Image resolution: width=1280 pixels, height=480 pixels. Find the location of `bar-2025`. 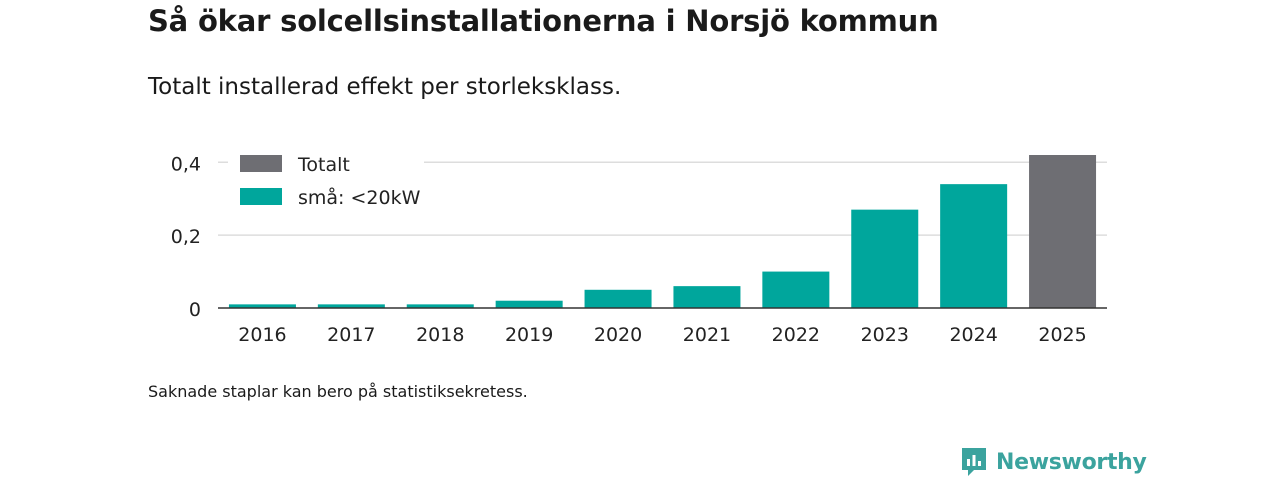

bar-2025 is located at coordinates (1063, 231).